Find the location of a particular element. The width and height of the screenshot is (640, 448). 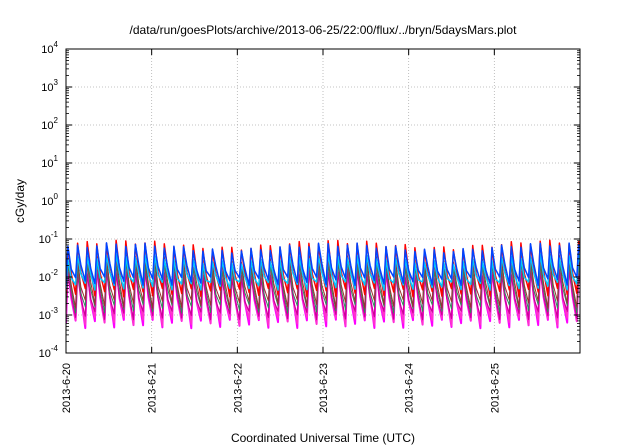

y-tick-label: 10⁰ is located at coordinates (49, 200).